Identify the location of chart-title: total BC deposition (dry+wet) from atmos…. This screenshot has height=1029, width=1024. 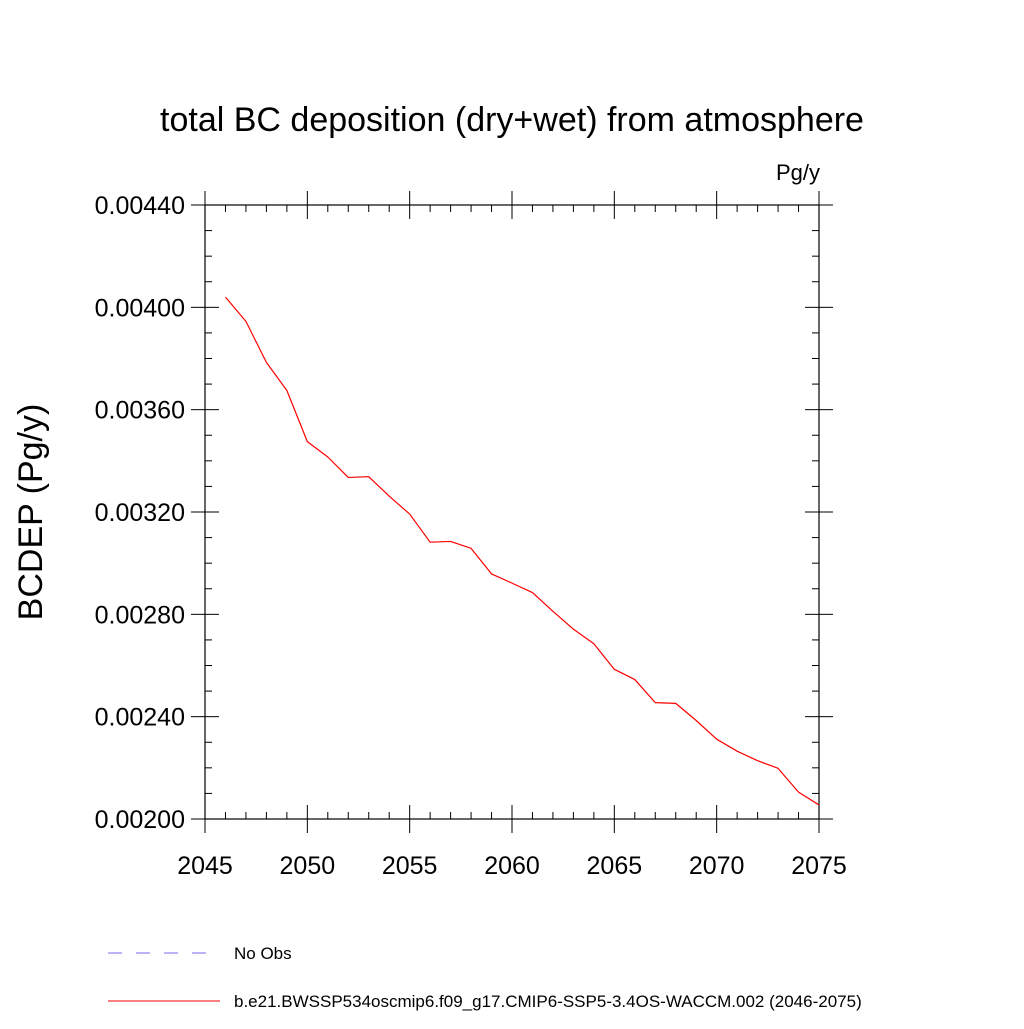
(512, 120).